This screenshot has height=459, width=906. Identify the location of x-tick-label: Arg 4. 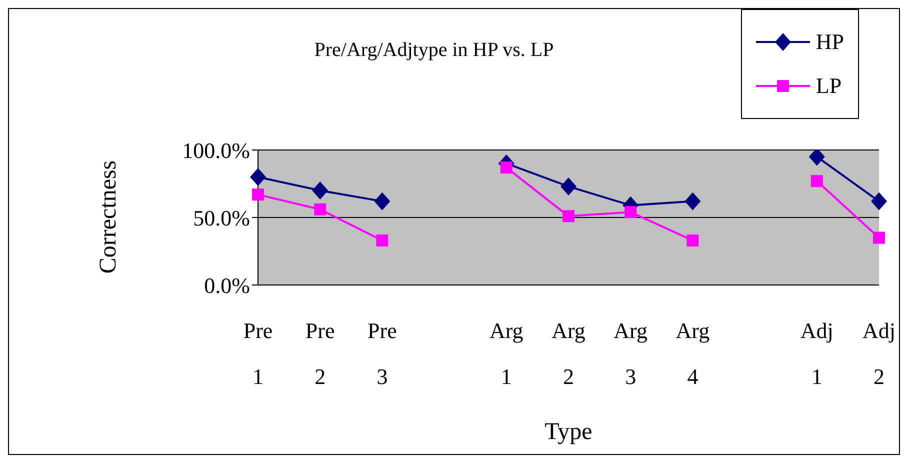
(693, 353).